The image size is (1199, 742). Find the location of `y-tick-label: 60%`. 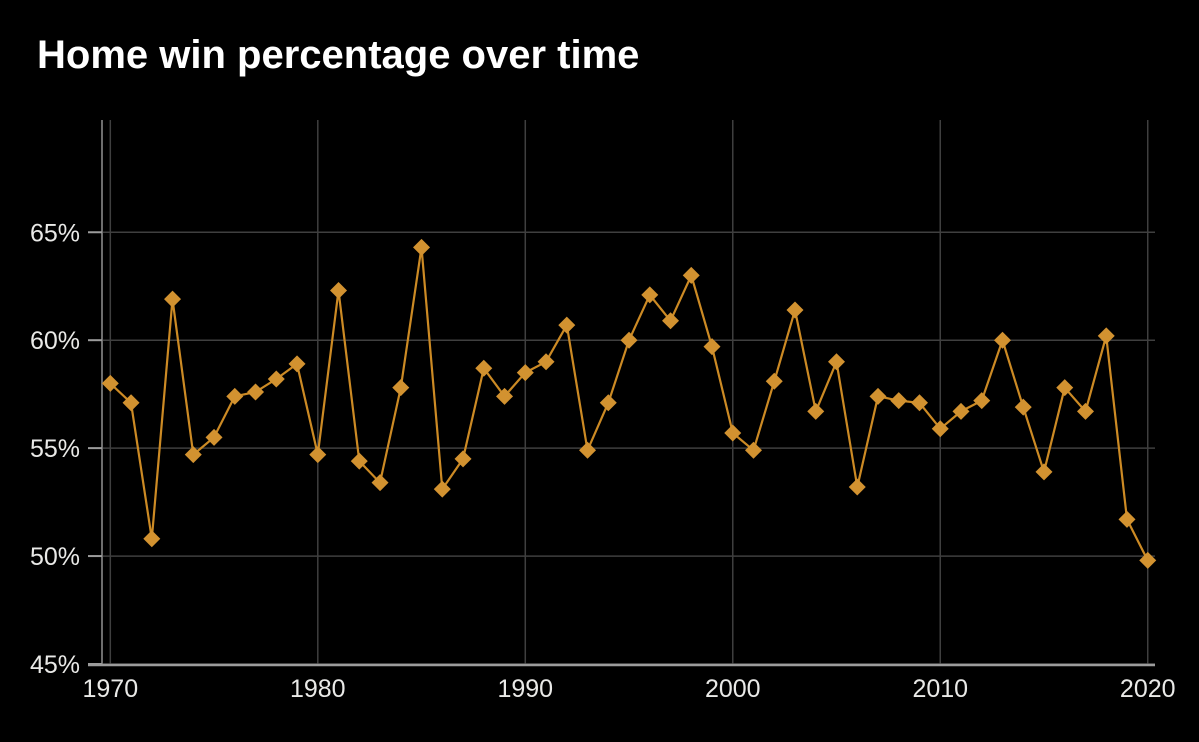

y-tick-label: 60% is located at coordinates (55, 341).